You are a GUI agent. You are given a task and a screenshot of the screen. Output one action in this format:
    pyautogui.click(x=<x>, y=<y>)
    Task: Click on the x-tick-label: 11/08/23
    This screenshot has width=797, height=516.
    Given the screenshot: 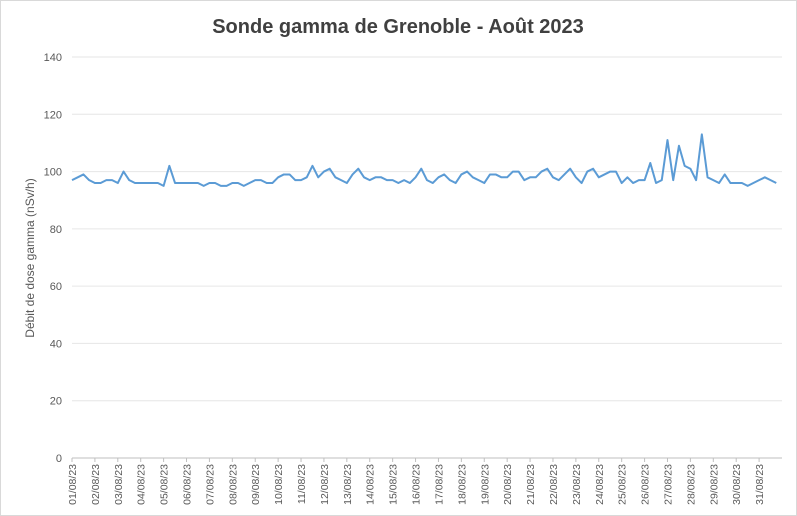 What is the action you would take?
    pyautogui.click(x=302, y=484)
    